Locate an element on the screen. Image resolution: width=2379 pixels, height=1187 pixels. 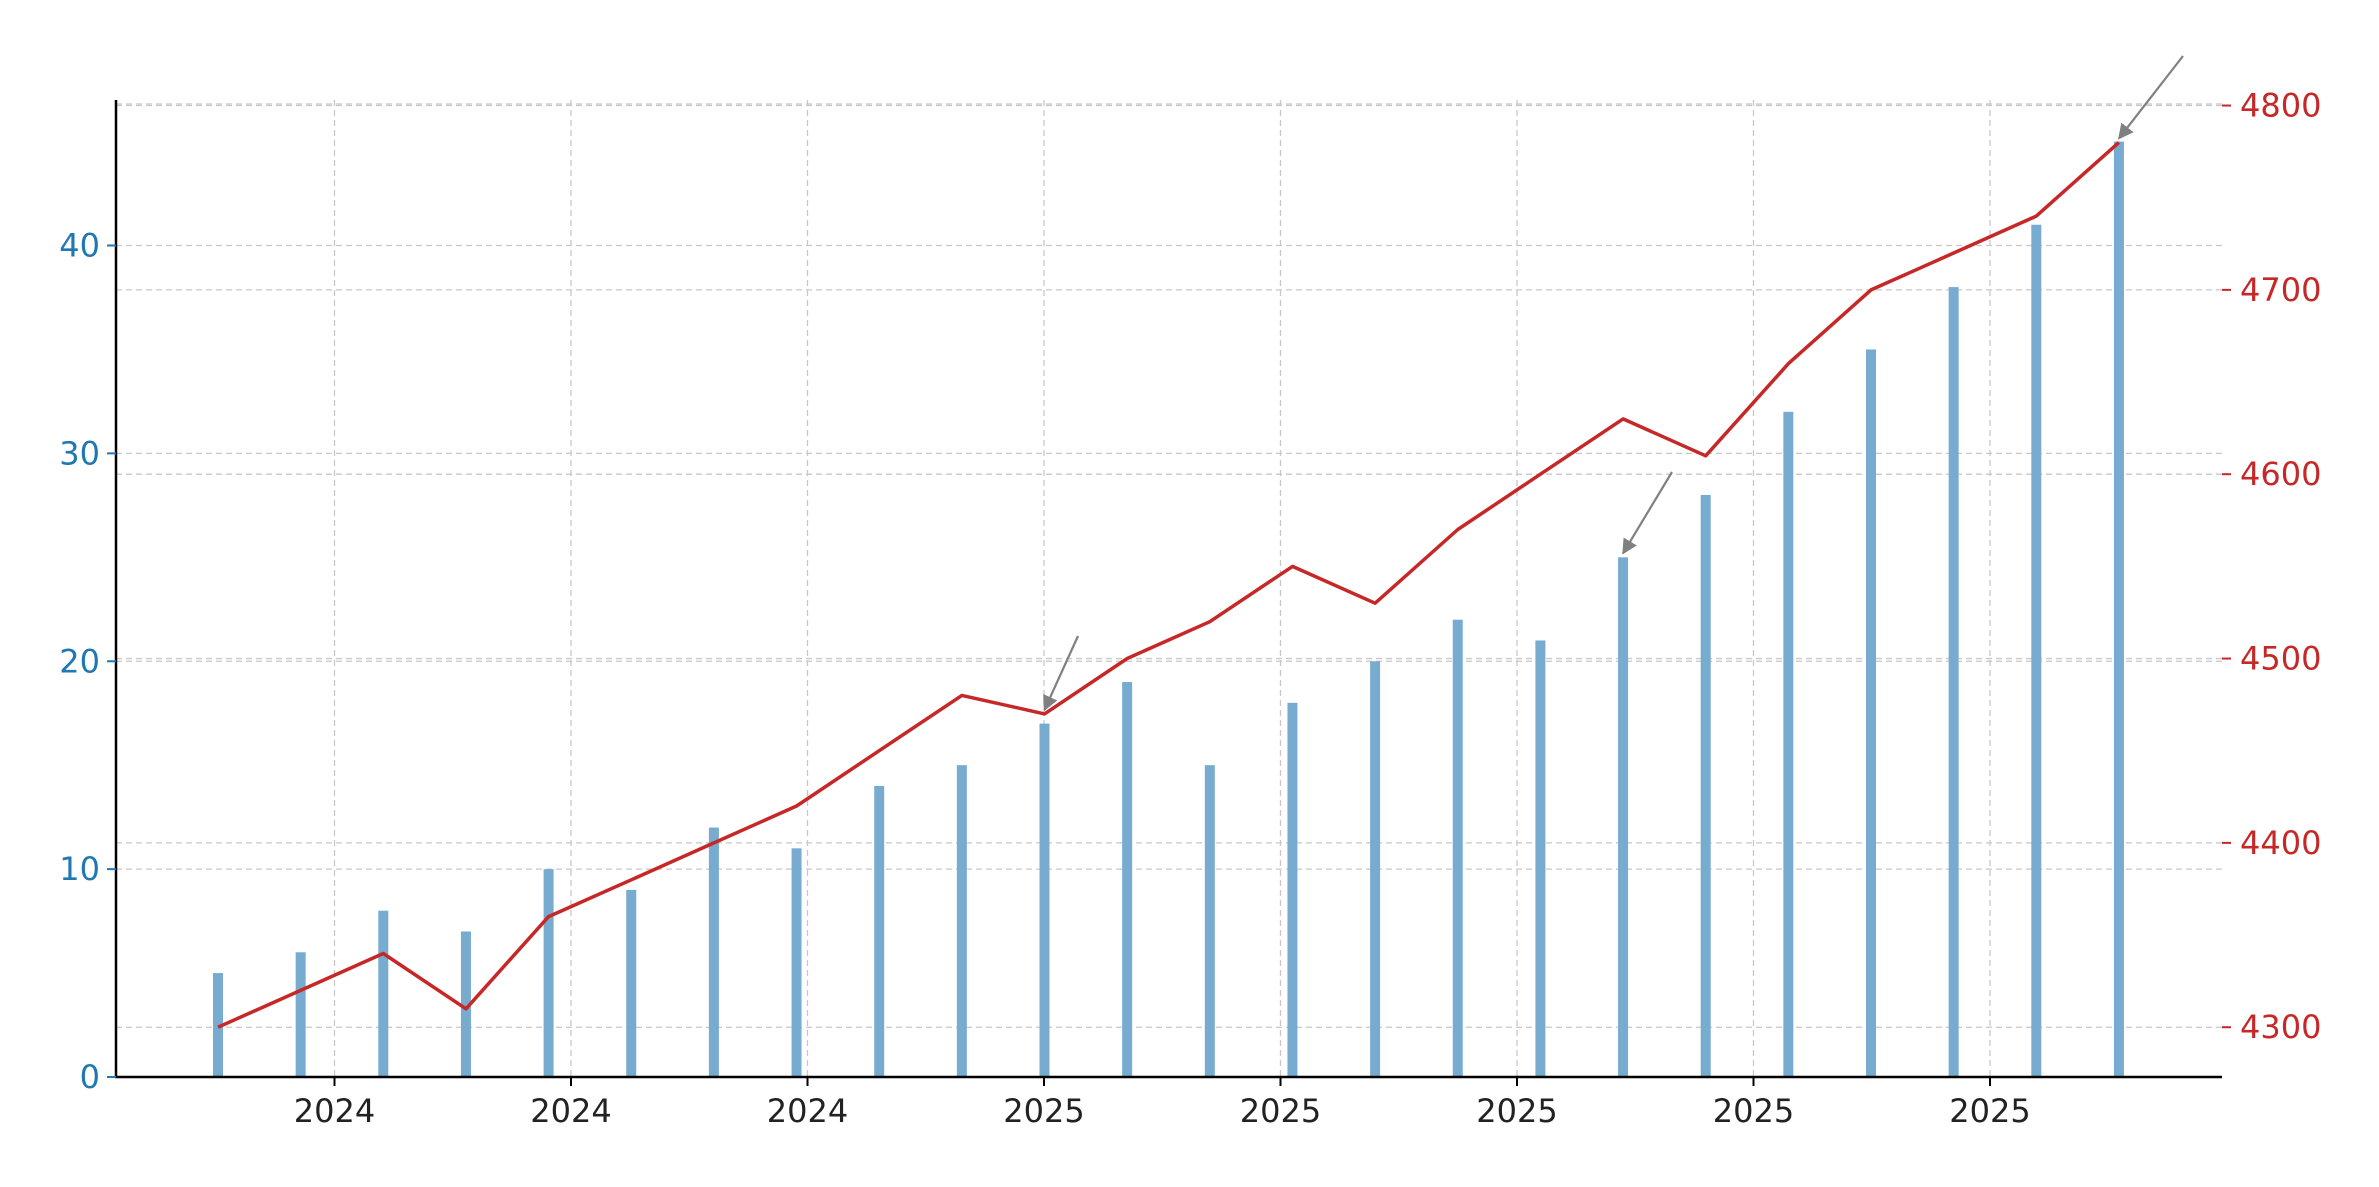
y-left-tick-label: 30 is located at coordinates (79, 453).